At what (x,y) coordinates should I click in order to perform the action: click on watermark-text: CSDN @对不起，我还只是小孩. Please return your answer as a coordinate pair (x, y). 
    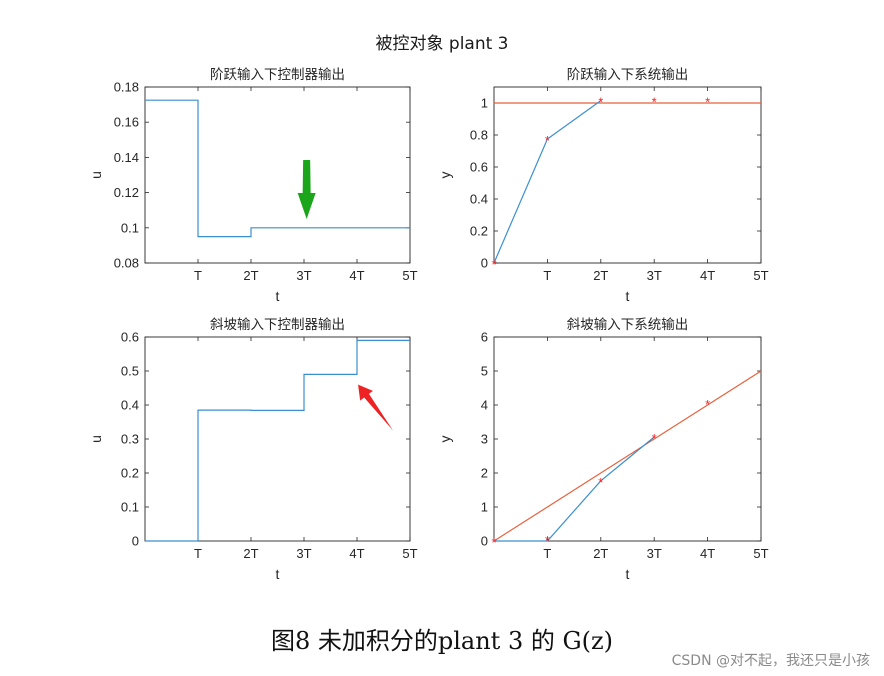
    Looking at the image, I should click on (770, 661).